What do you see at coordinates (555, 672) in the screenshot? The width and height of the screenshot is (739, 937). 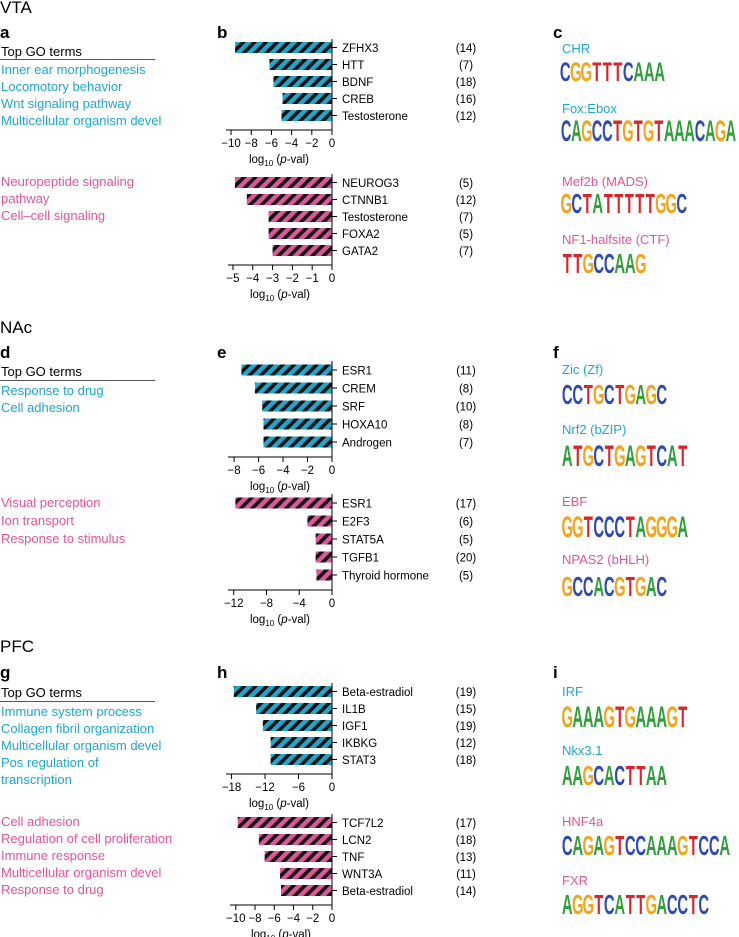 I see `panel-label-i: i` at bounding box center [555, 672].